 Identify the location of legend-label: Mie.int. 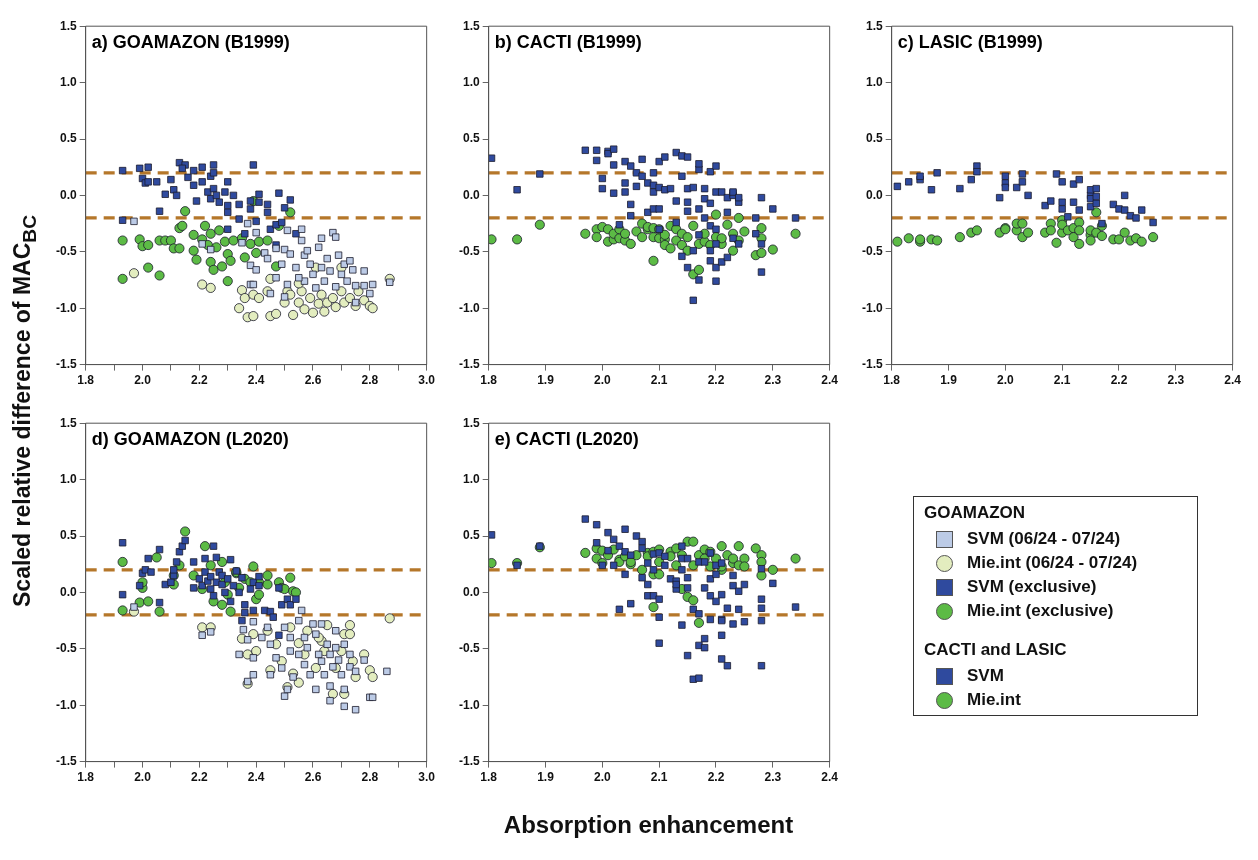
(994, 700).